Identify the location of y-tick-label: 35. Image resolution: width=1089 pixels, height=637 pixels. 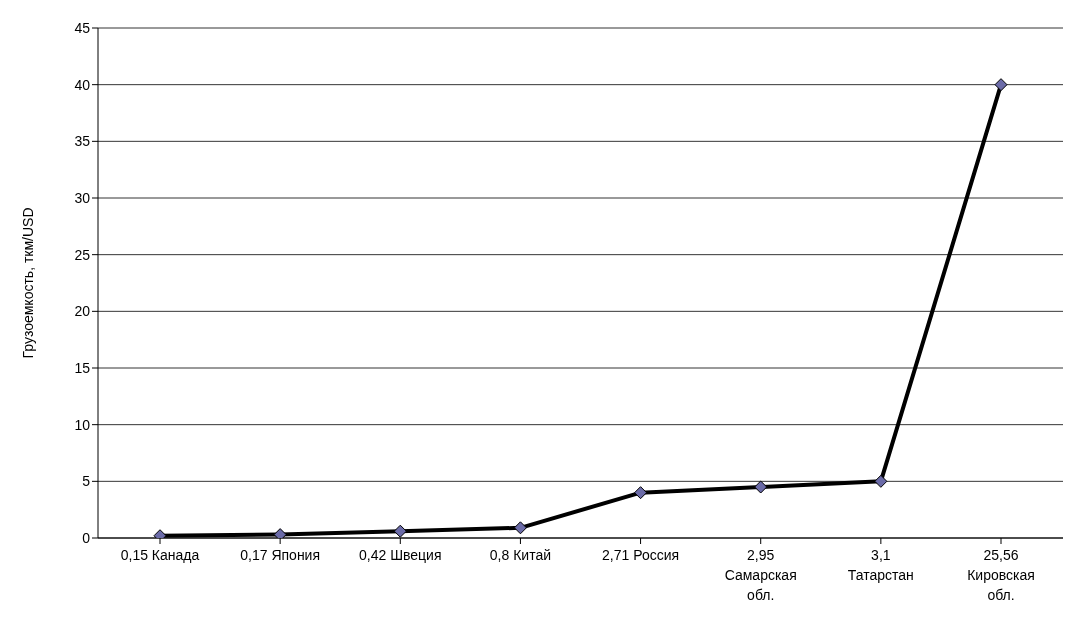
(82, 141).